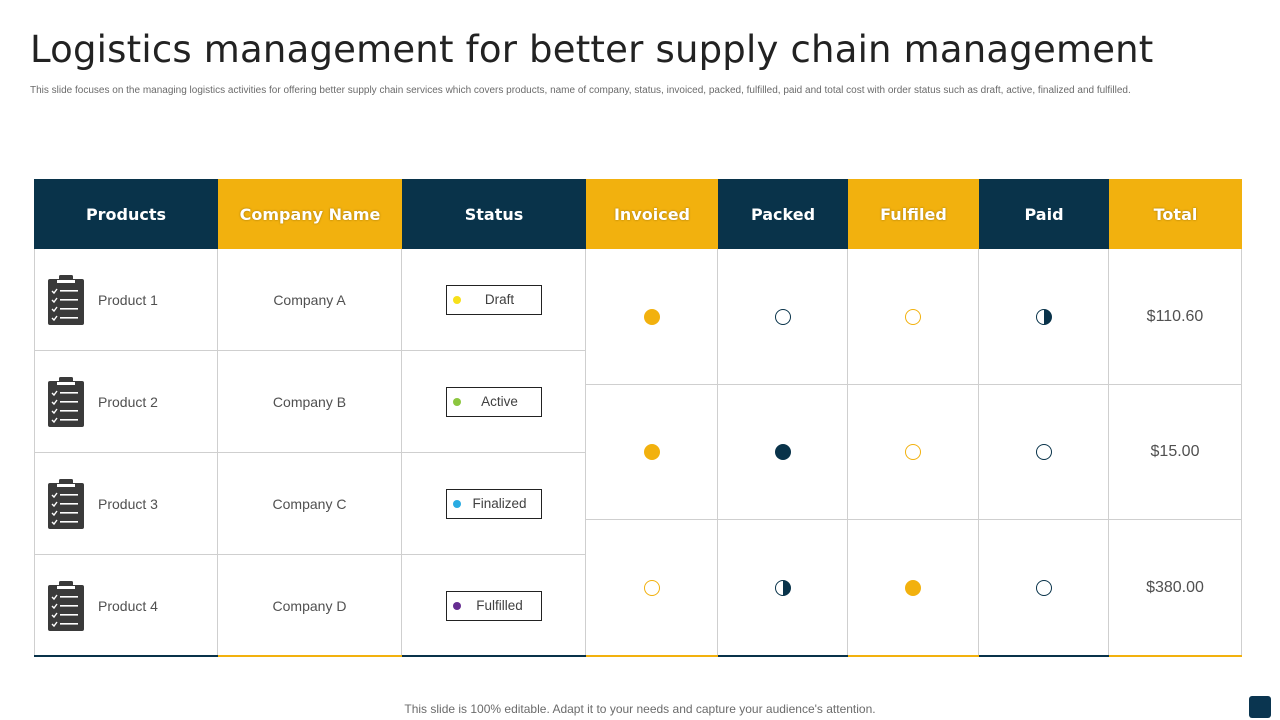  What do you see at coordinates (310, 214) in the screenshot?
I see `header-company-name: Company Name` at bounding box center [310, 214].